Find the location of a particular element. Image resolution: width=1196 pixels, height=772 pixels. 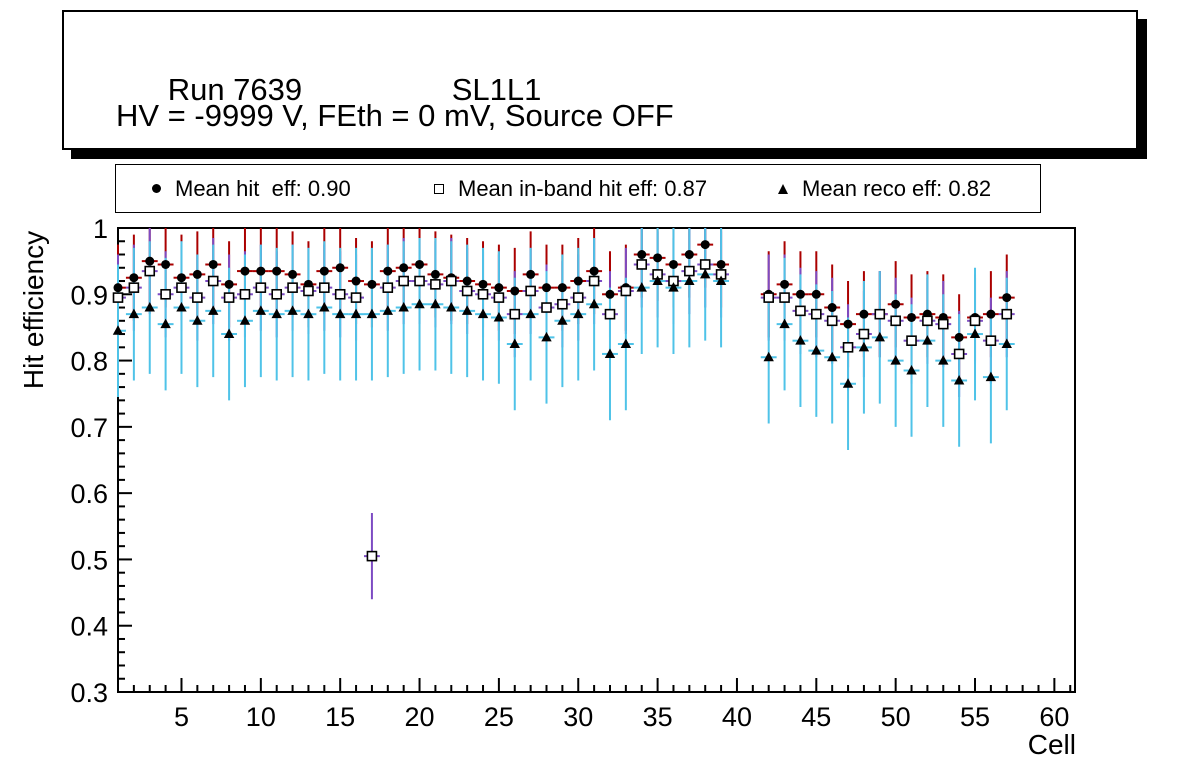

y-tick-label: 0.4 is located at coordinates (89, 627).